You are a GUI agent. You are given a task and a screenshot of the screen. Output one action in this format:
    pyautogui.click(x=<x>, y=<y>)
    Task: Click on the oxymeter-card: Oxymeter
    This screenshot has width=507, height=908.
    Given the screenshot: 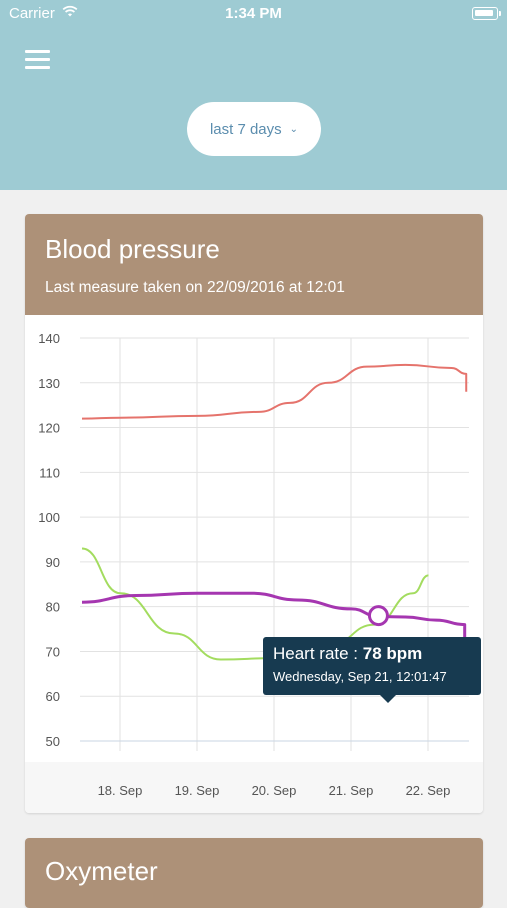 What is the action you would take?
    pyautogui.click(x=254, y=873)
    